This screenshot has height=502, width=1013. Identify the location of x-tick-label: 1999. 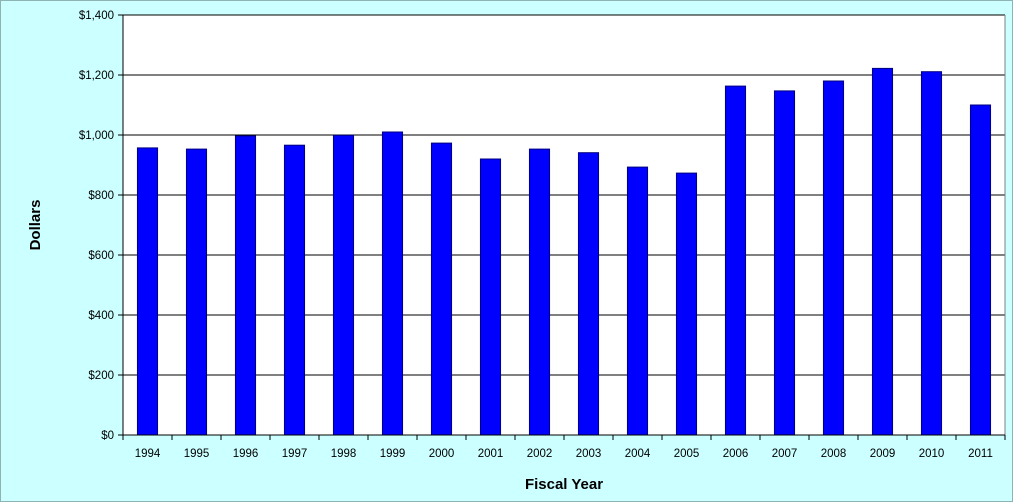
(393, 454).